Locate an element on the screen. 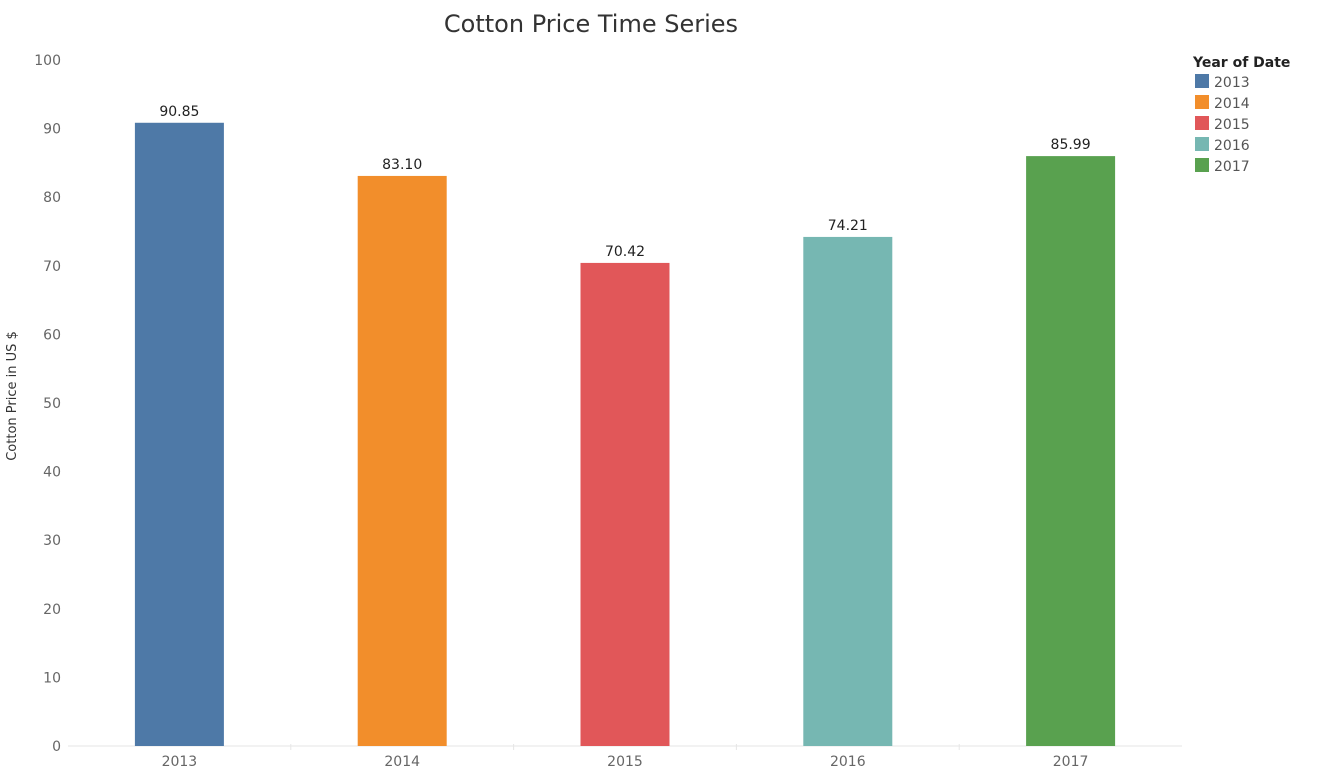 The width and height of the screenshot is (1332, 771). y-tick-label: 80 is located at coordinates (52, 198).